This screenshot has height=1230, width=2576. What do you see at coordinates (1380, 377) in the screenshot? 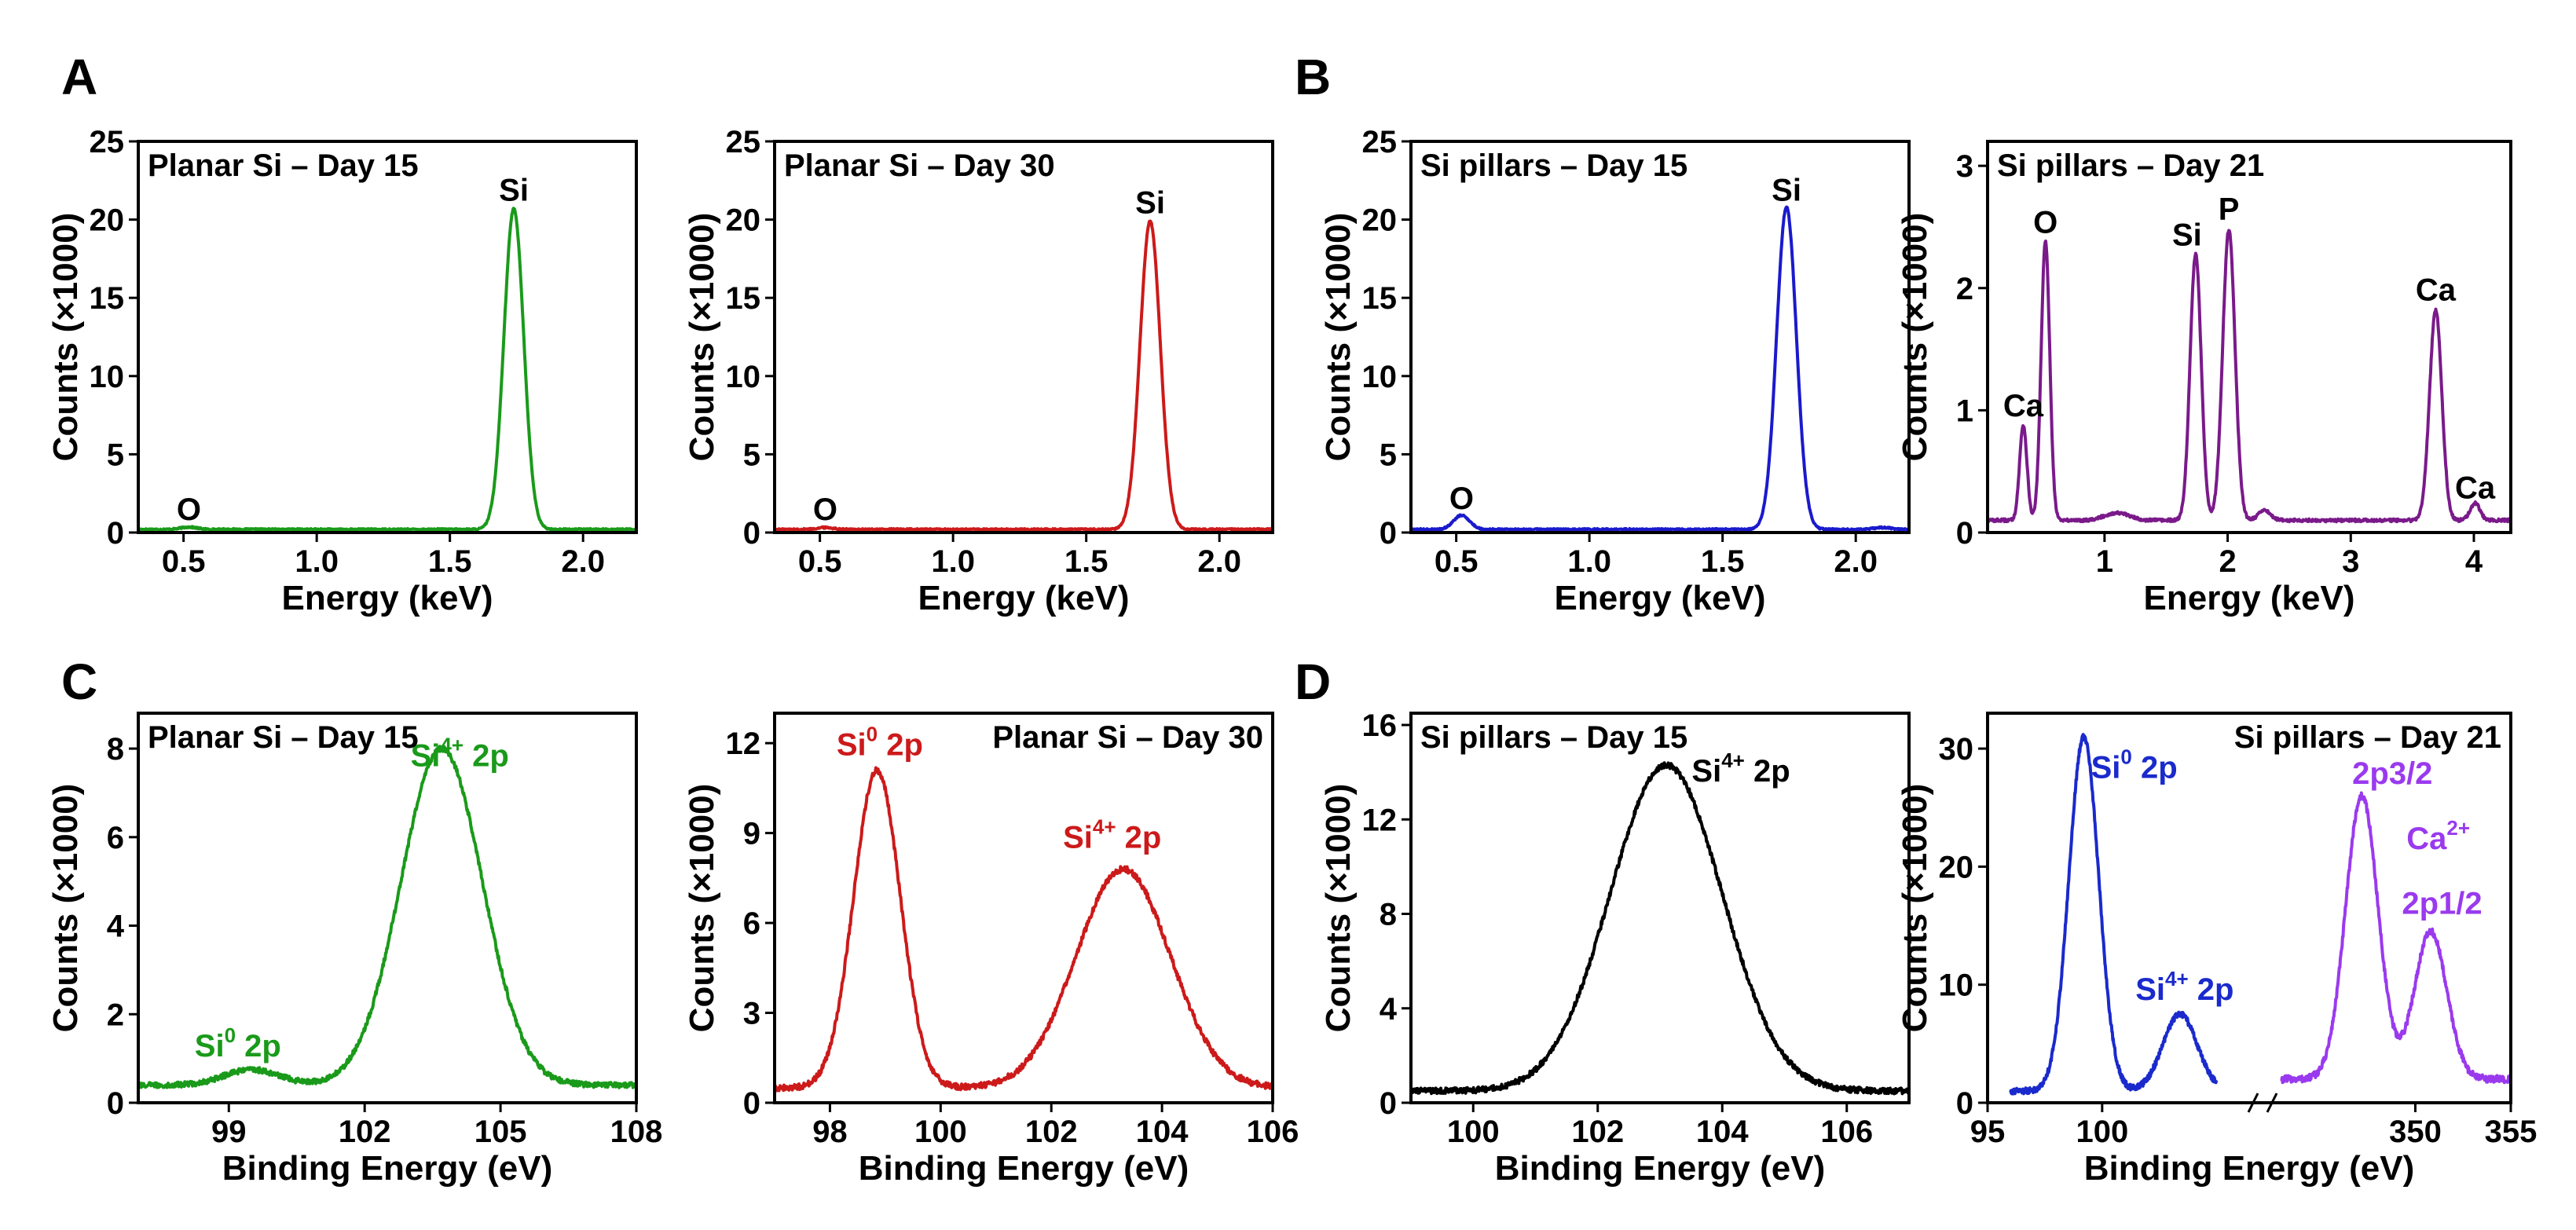
I see `ytick-label-b1-2: 10` at bounding box center [1380, 377].